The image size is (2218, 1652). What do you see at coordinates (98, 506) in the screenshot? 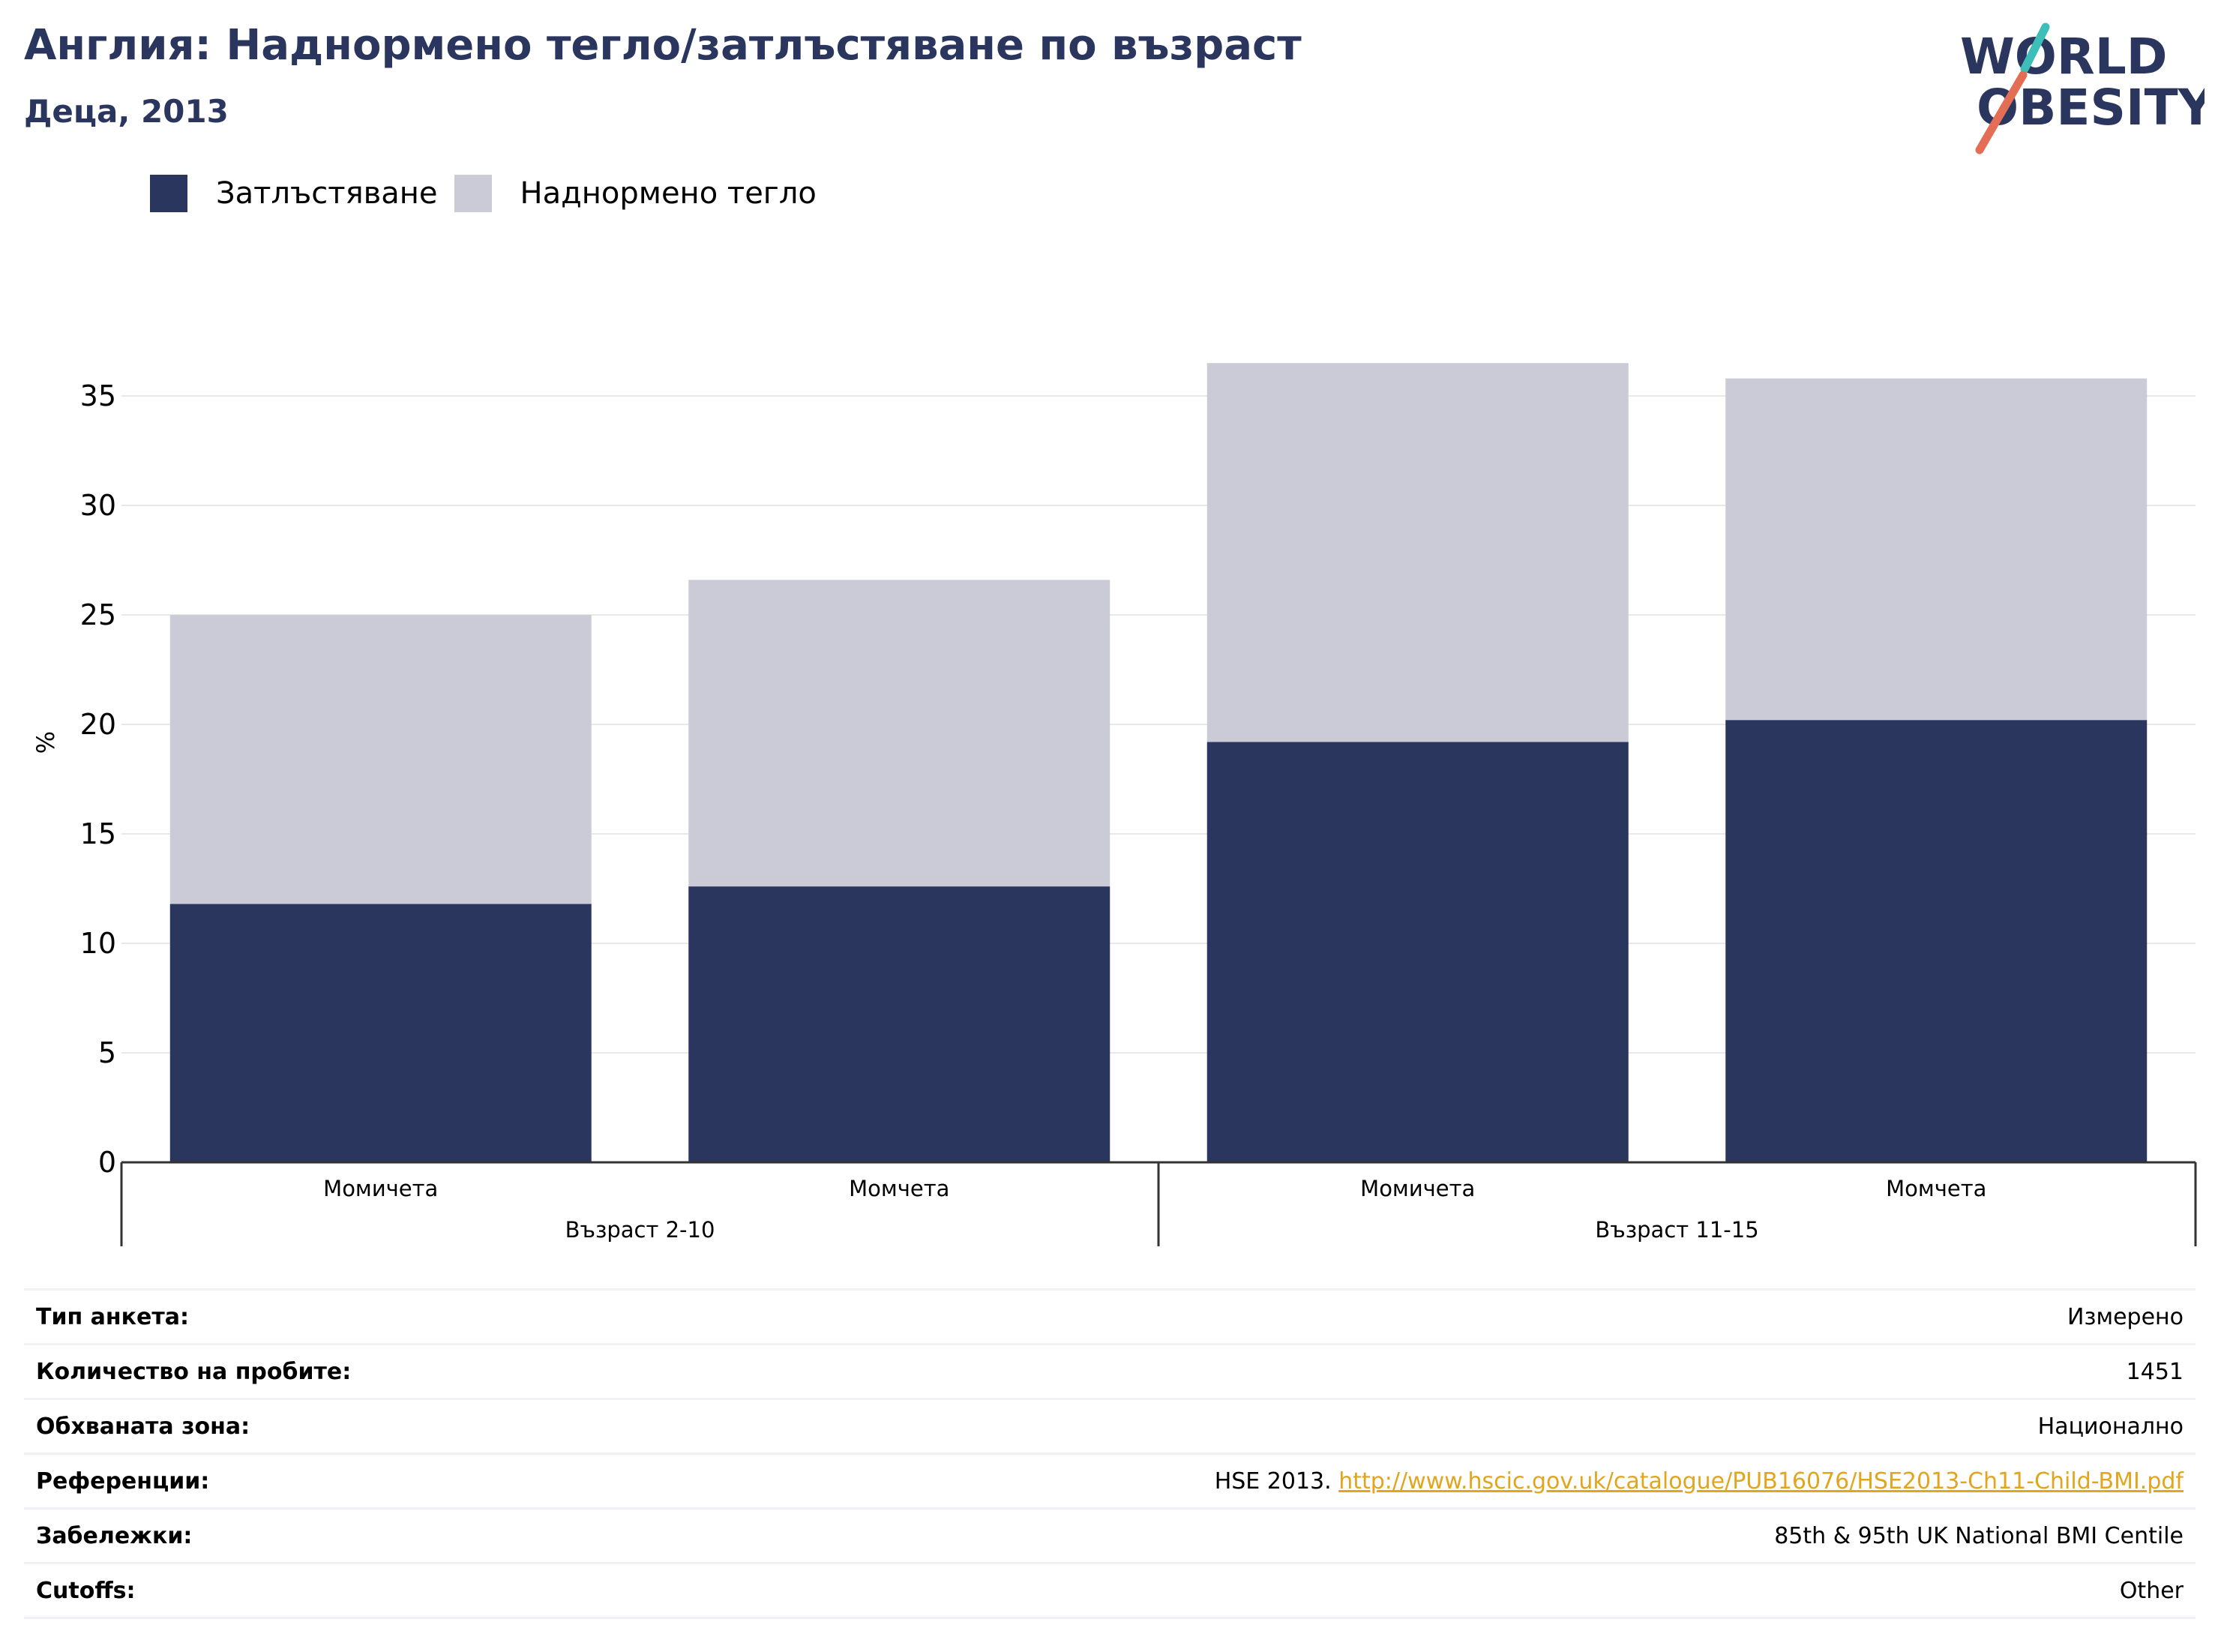
I see `y-tick-label: 30` at bounding box center [98, 506].